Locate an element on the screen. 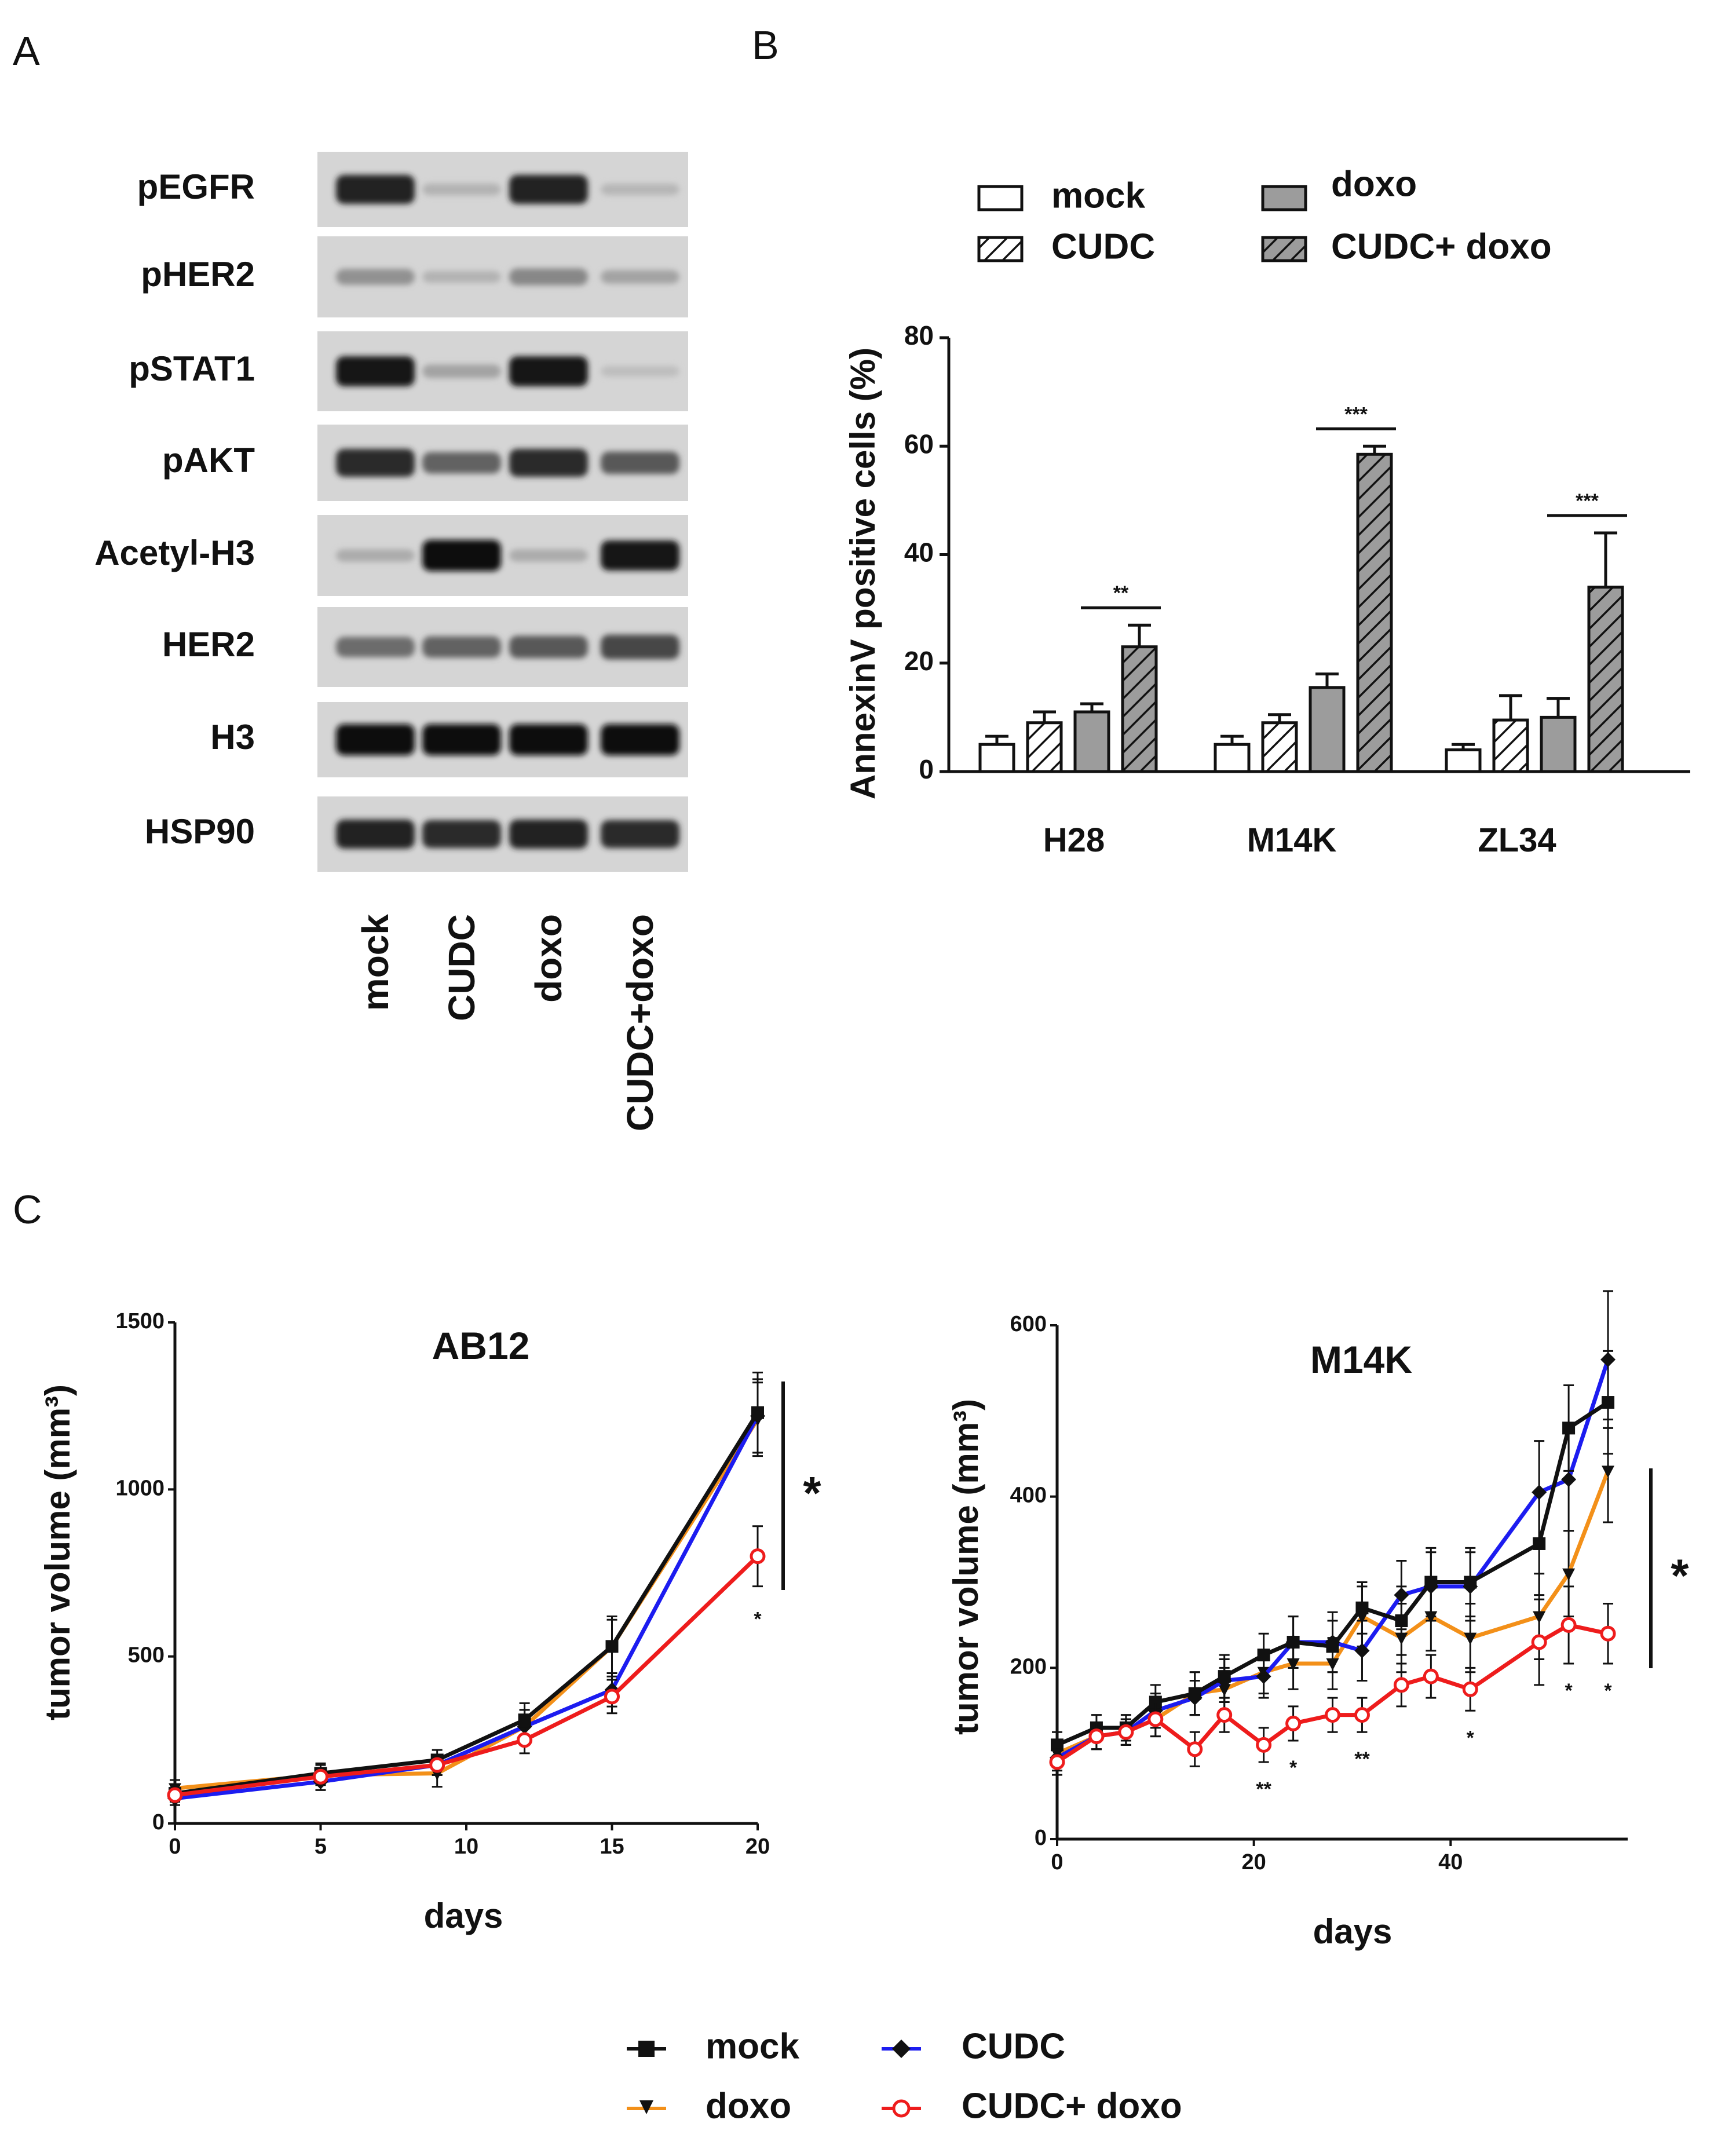 This screenshot has height=2149, width=1736. m14k-x-tick-label: 0 is located at coordinates (1057, 1862).